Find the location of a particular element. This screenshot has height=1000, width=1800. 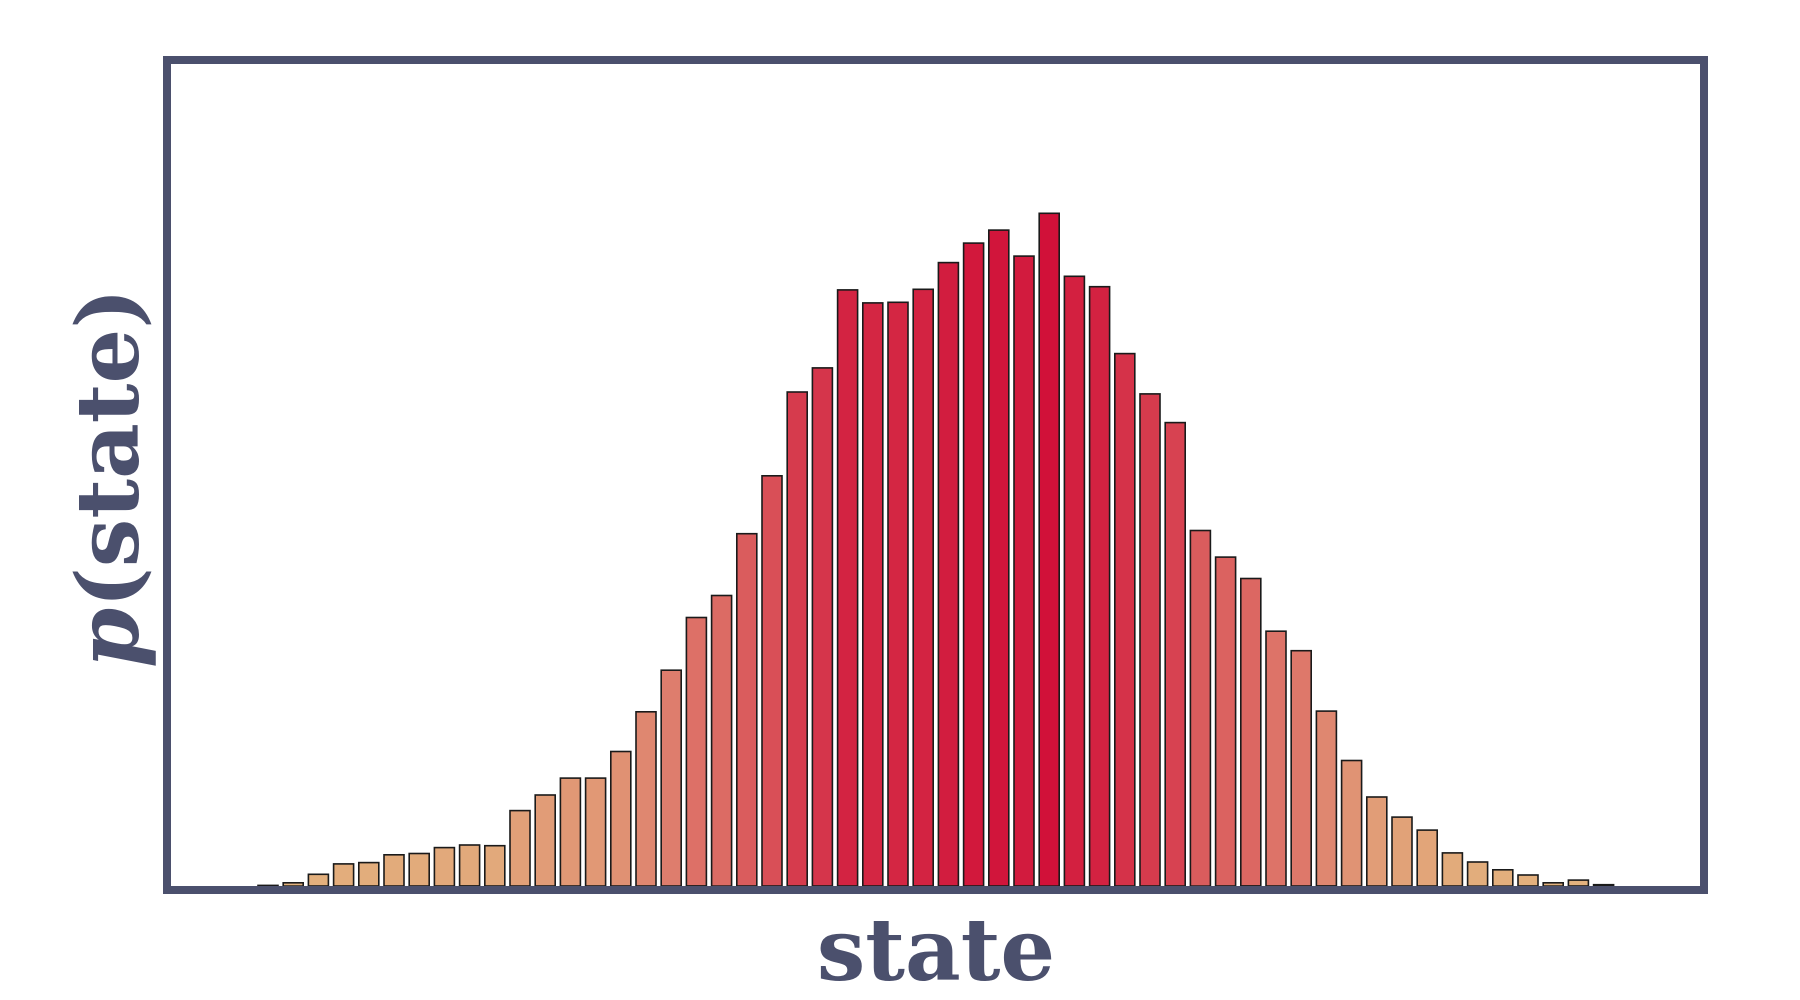

y-axis-label: p(state) is located at coordinates (108, 478).